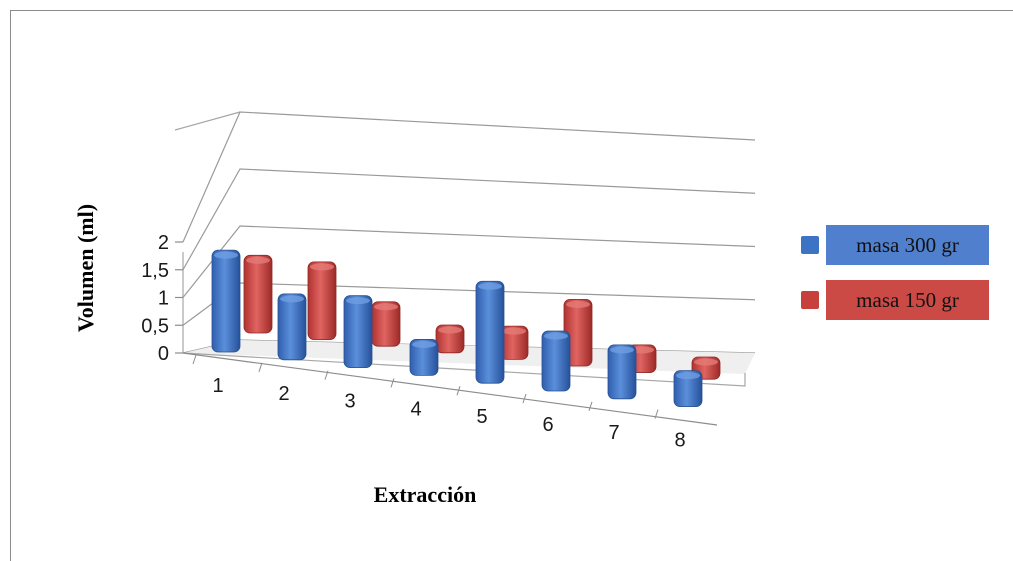  I want to click on x-tick-label: 3, so click(349, 402).